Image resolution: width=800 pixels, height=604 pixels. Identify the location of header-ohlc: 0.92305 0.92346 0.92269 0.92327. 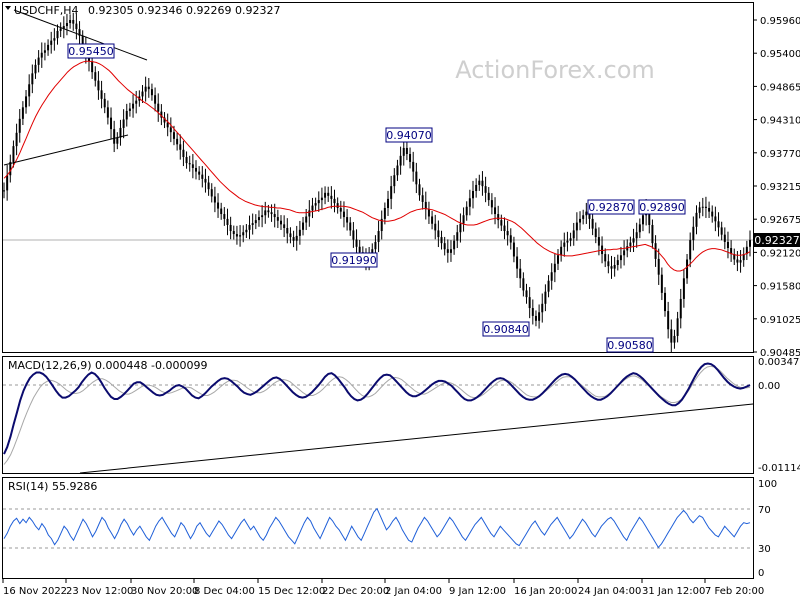
(184, 10).